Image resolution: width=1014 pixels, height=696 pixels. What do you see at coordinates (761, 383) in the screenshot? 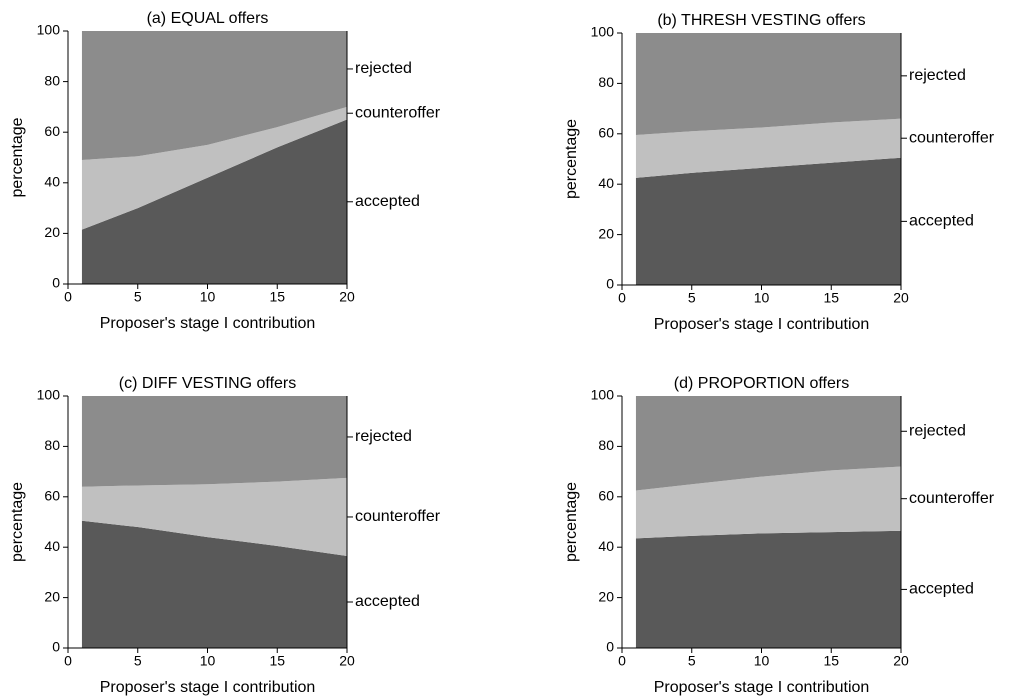
I see `chart-title: (d) PROPORTION offers` at bounding box center [761, 383].